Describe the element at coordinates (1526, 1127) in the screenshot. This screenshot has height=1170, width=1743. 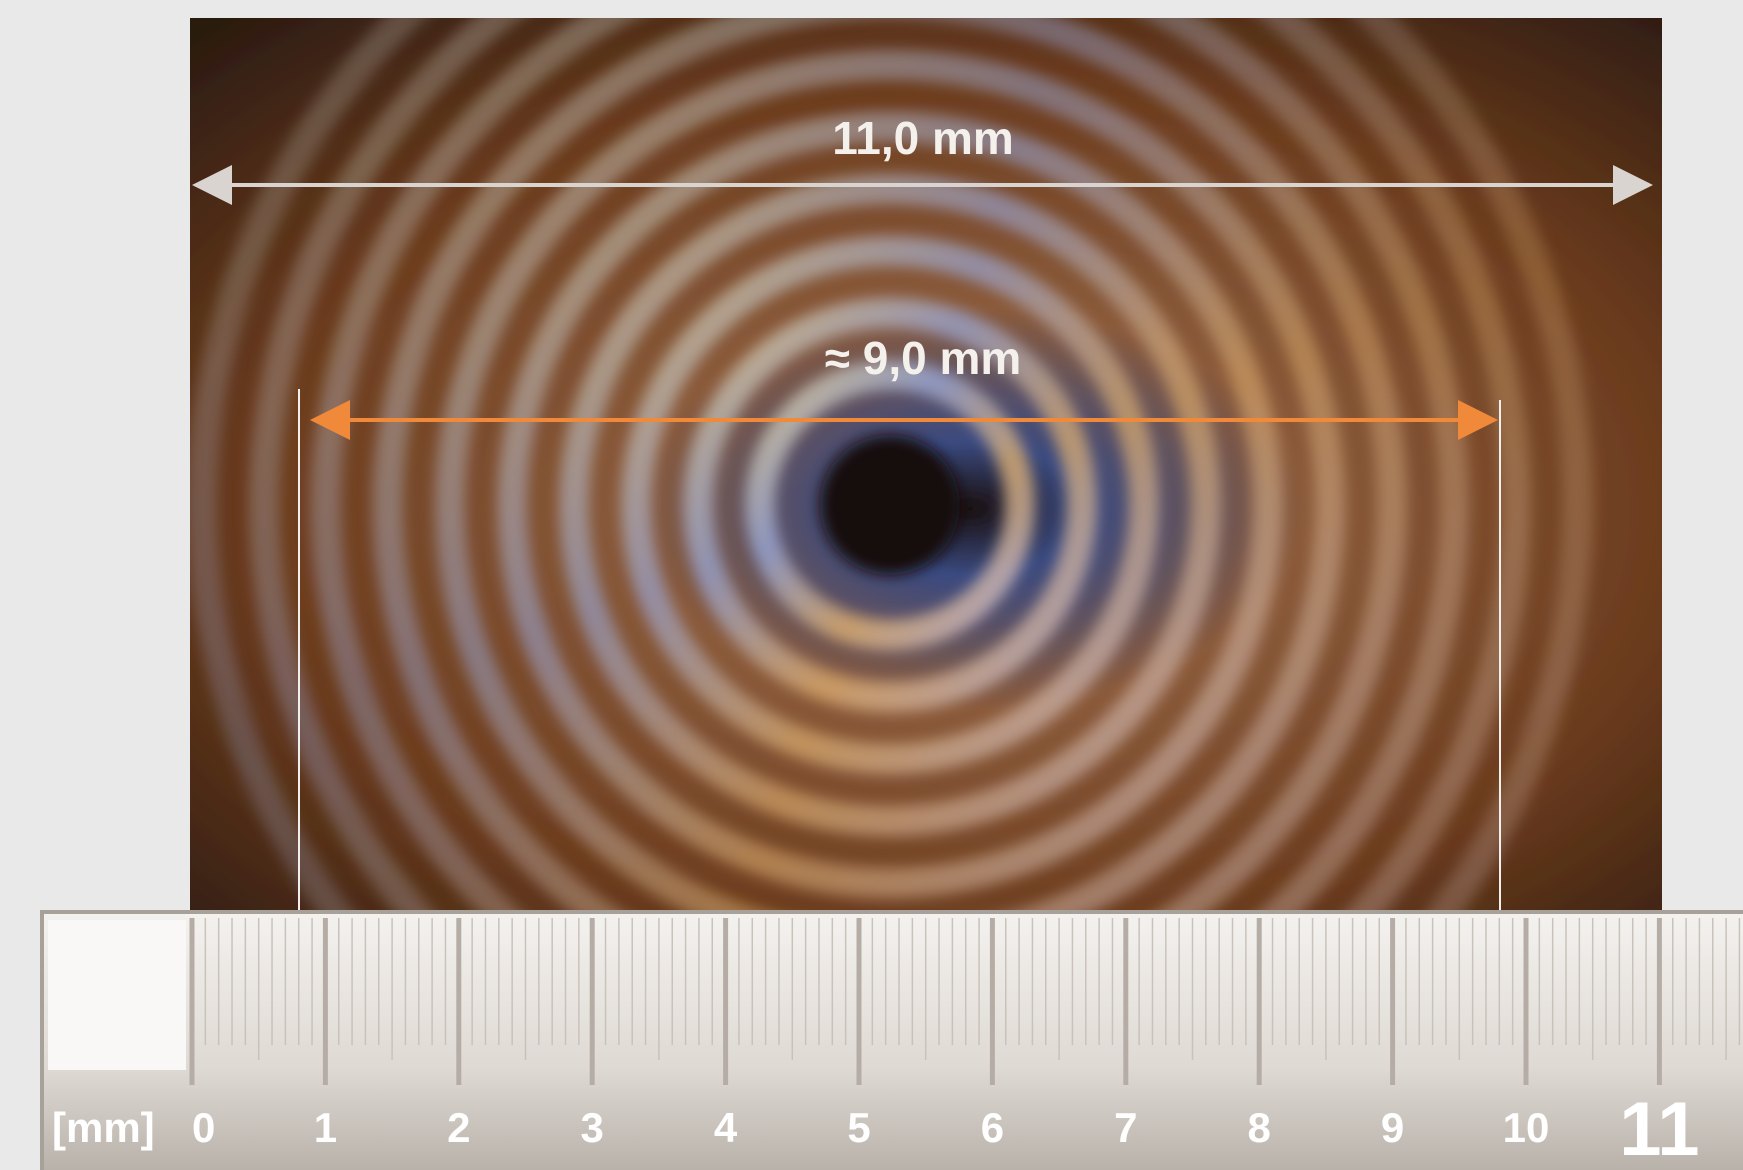
I see `ruler-label: 10` at that location.